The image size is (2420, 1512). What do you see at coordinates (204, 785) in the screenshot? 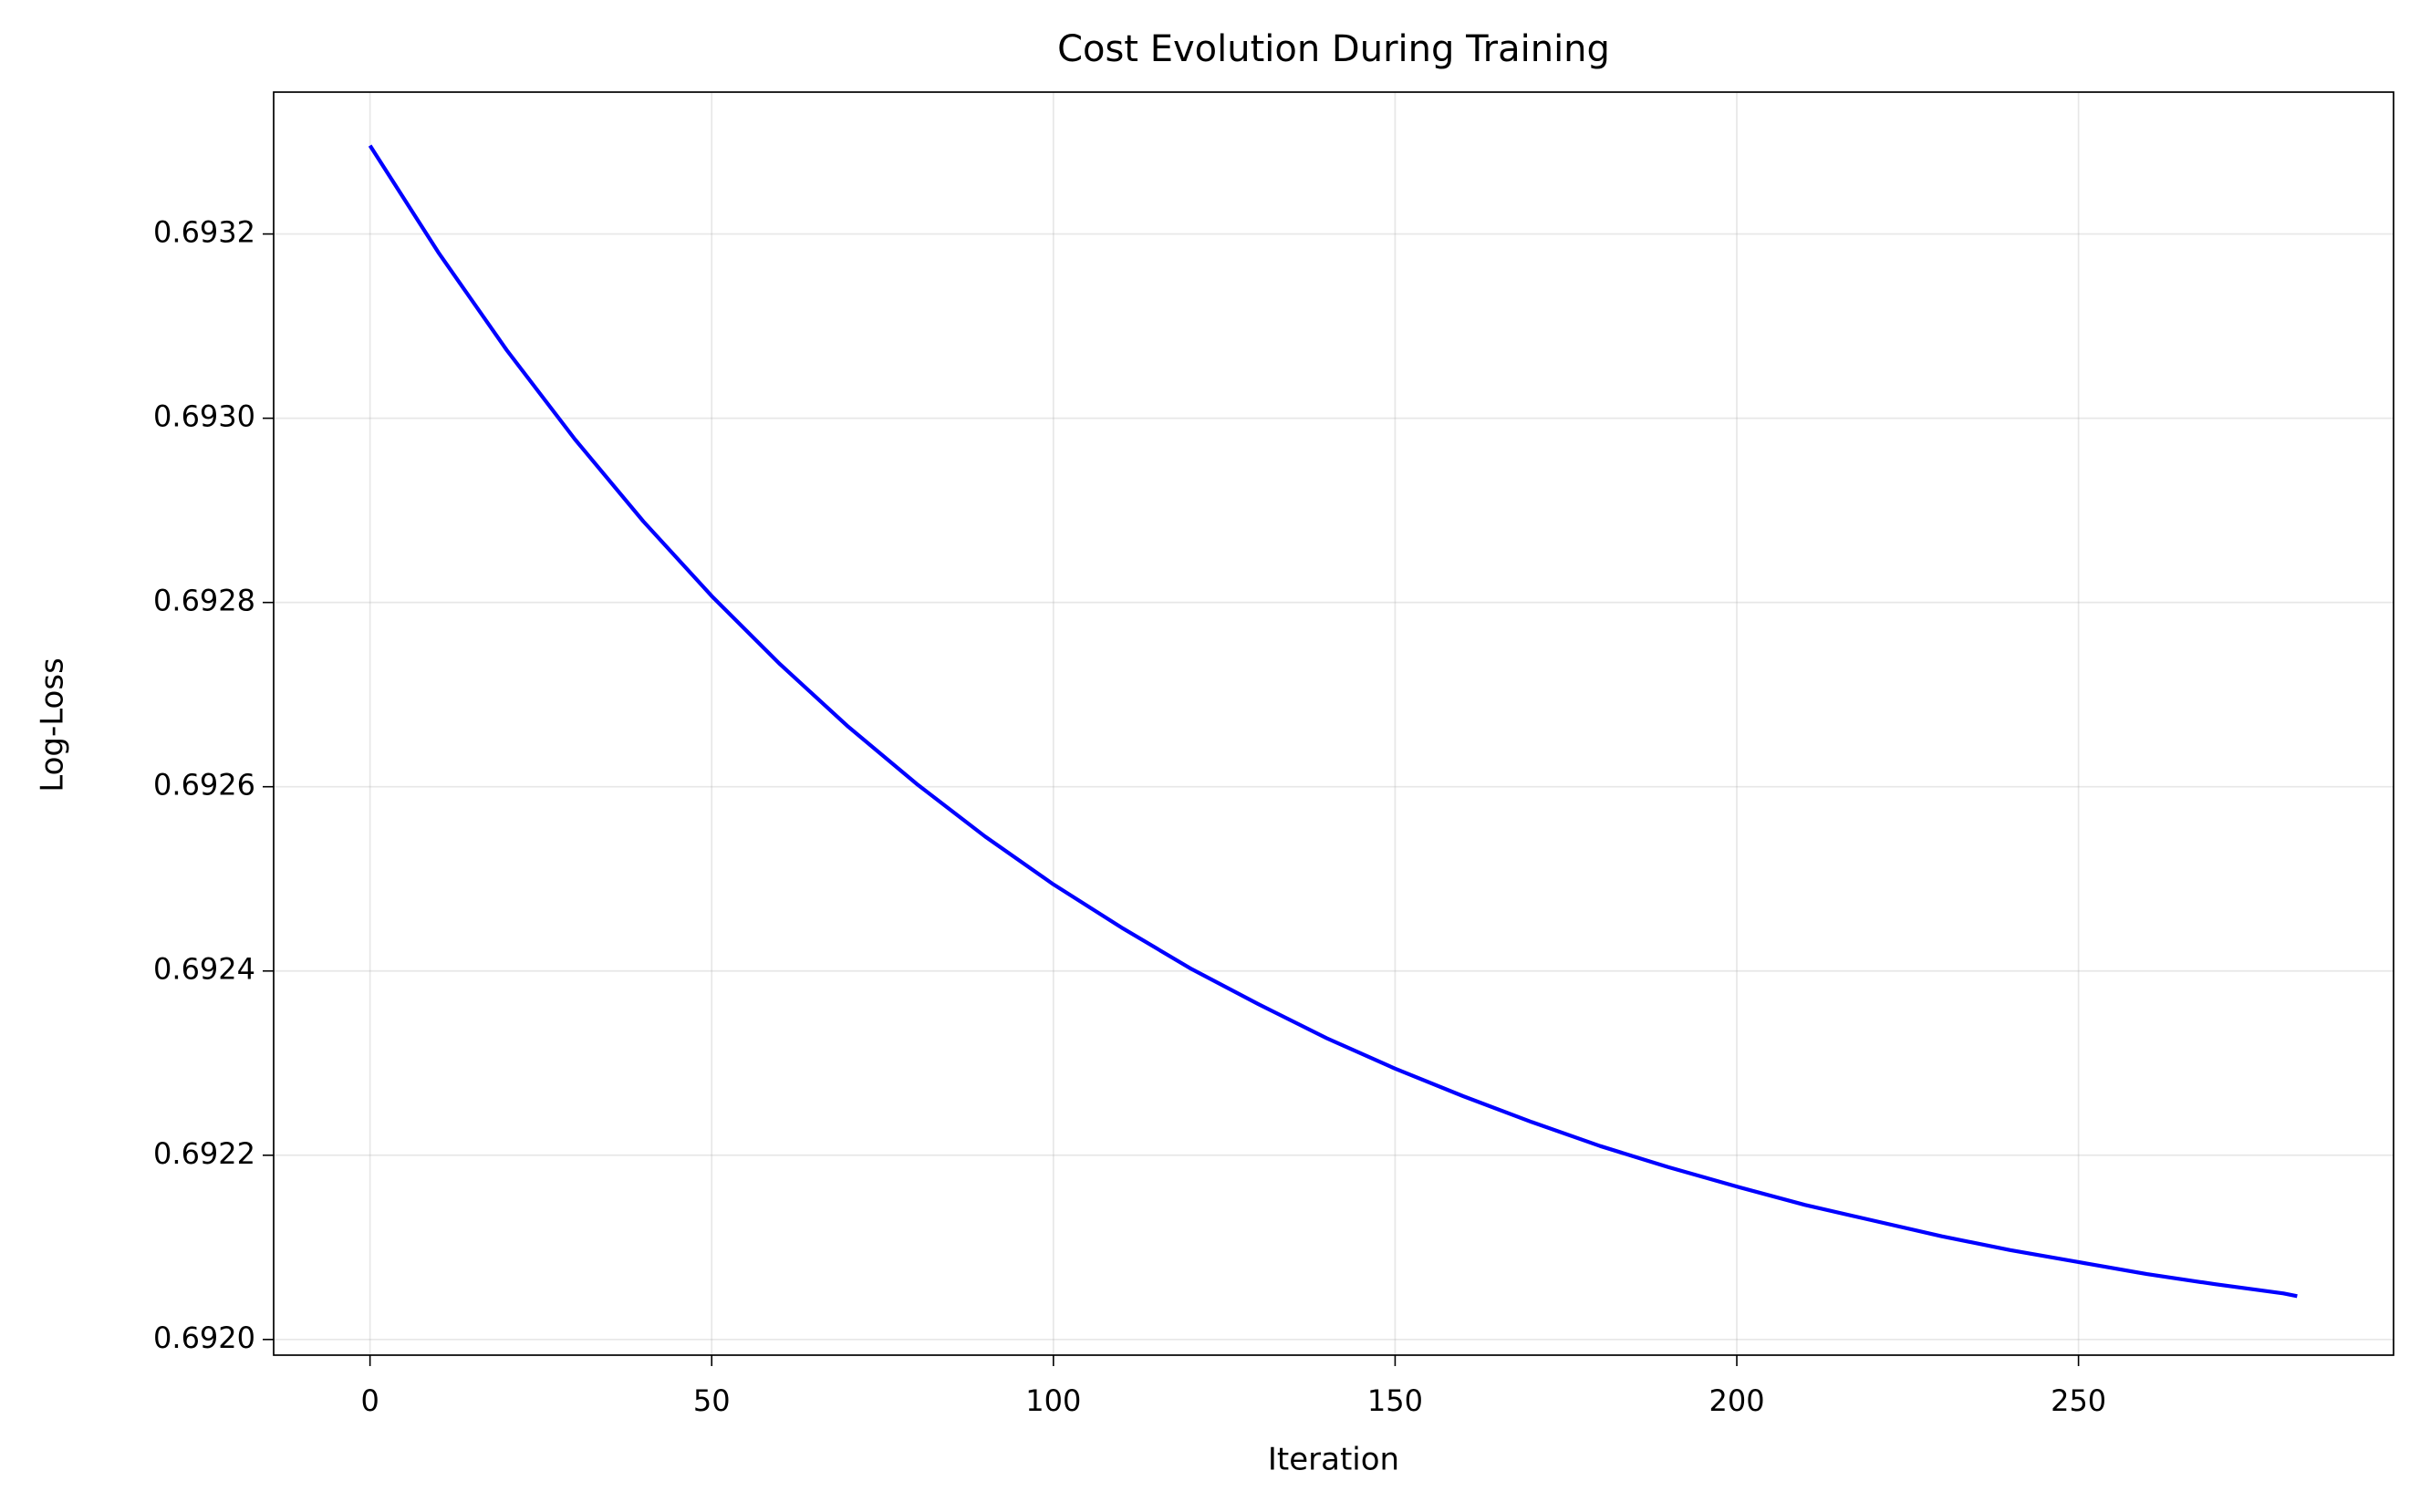
I see `y-tick-label: 0.6926` at bounding box center [204, 785].